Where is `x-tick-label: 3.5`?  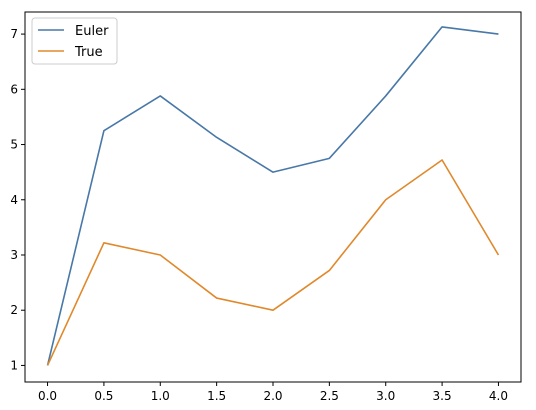 x-tick-label: 3.5 is located at coordinates (442, 396).